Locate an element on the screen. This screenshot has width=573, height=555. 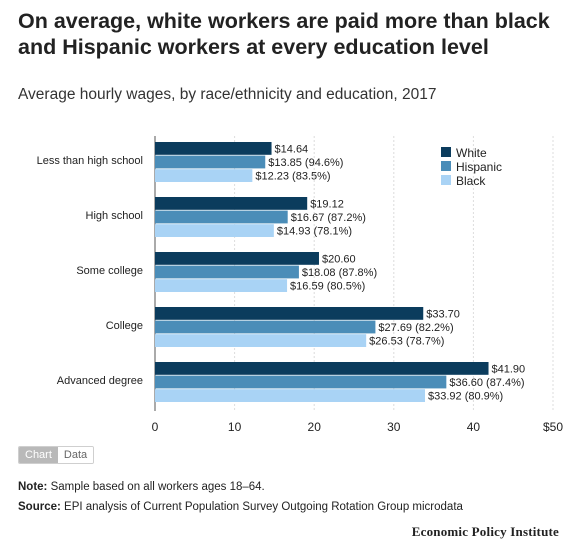
epi-logo: Economic Policy Institute is located at coordinates (485, 531).